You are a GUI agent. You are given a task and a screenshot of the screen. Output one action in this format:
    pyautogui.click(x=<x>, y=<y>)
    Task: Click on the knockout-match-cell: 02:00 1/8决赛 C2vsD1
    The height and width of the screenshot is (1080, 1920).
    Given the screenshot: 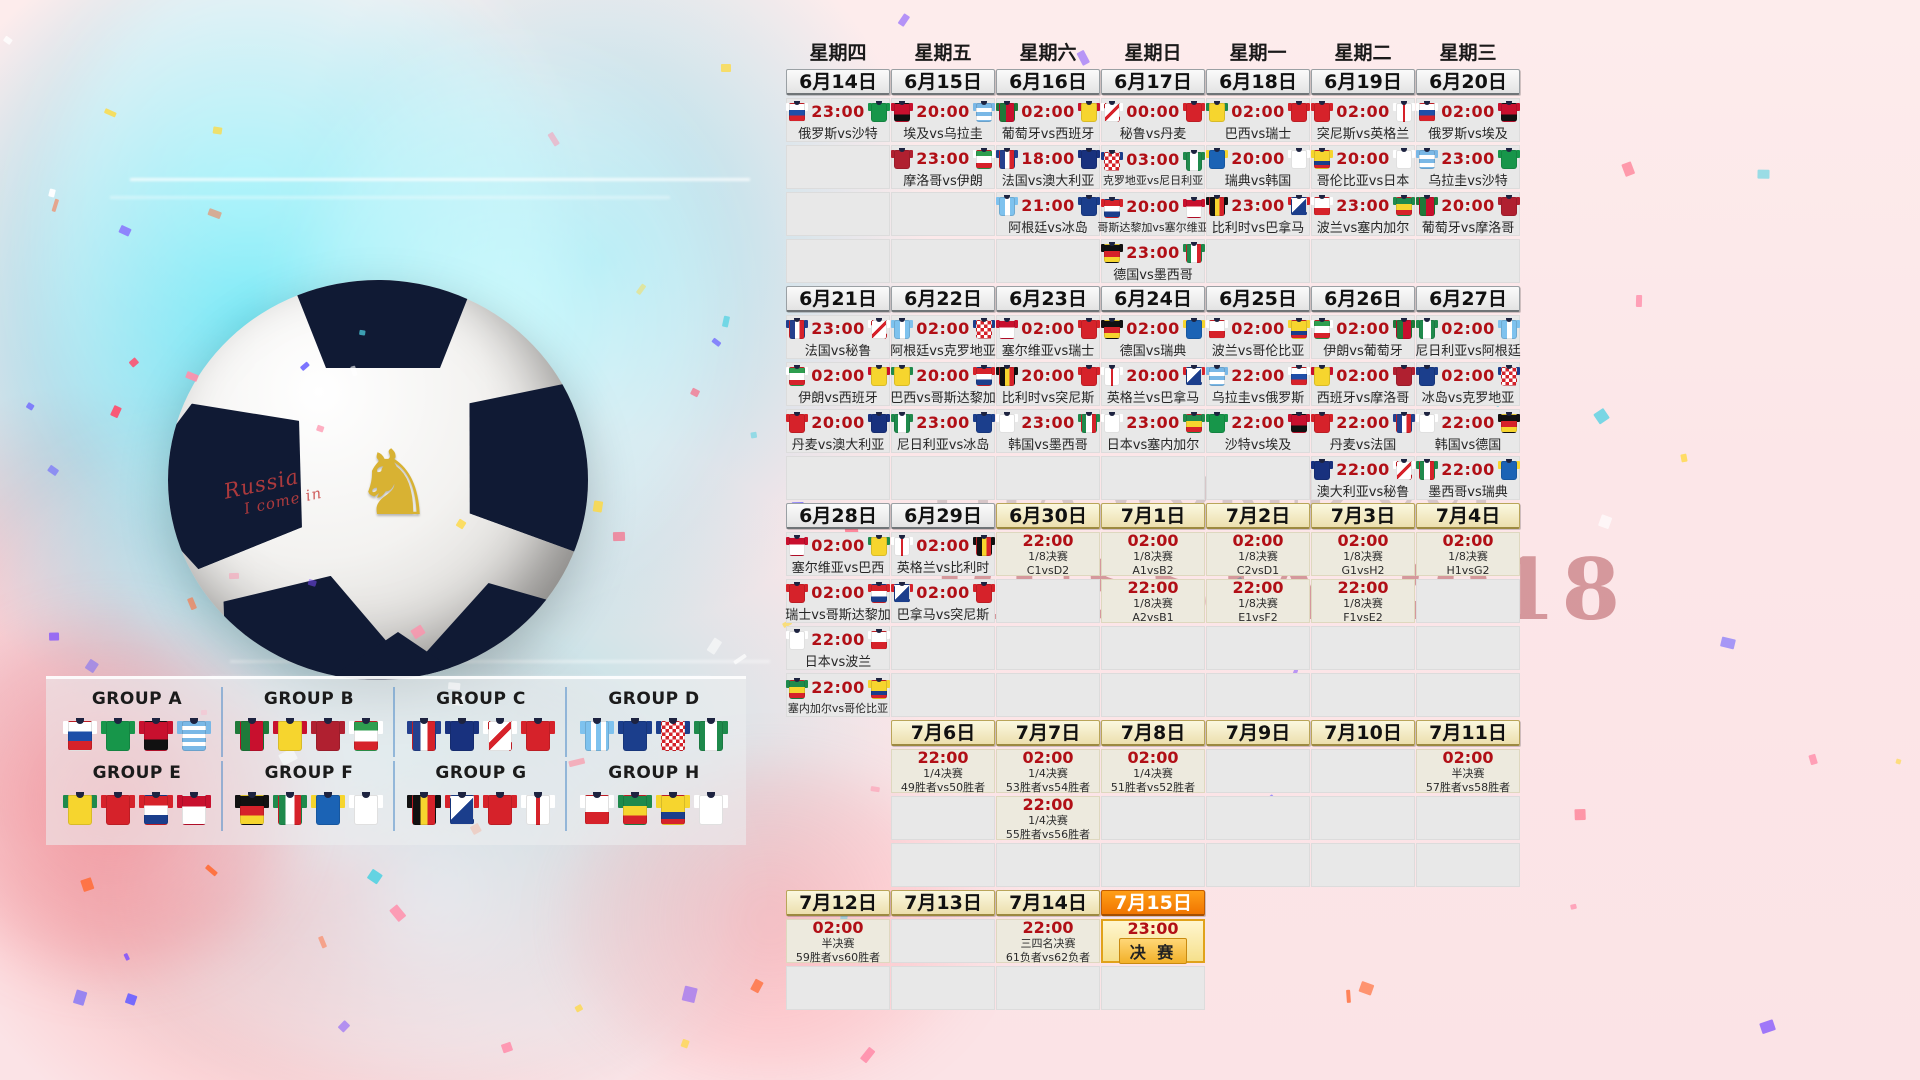 What is the action you would take?
    pyautogui.click(x=1258, y=554)
    